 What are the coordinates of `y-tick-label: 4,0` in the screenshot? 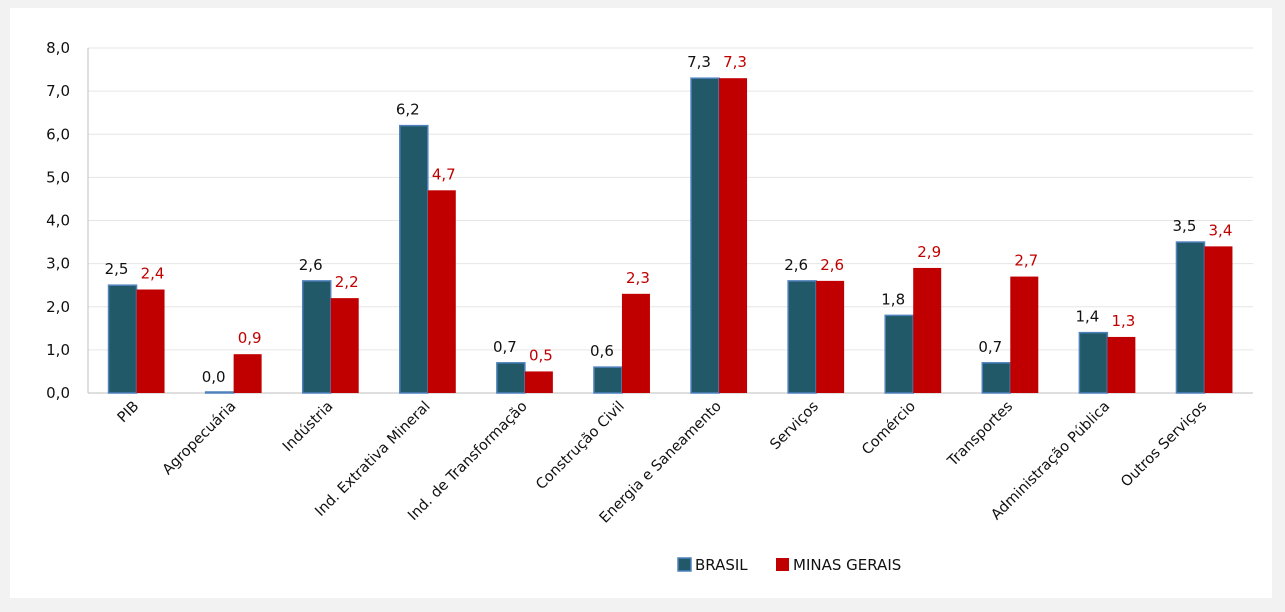 It's located at (58, 221).